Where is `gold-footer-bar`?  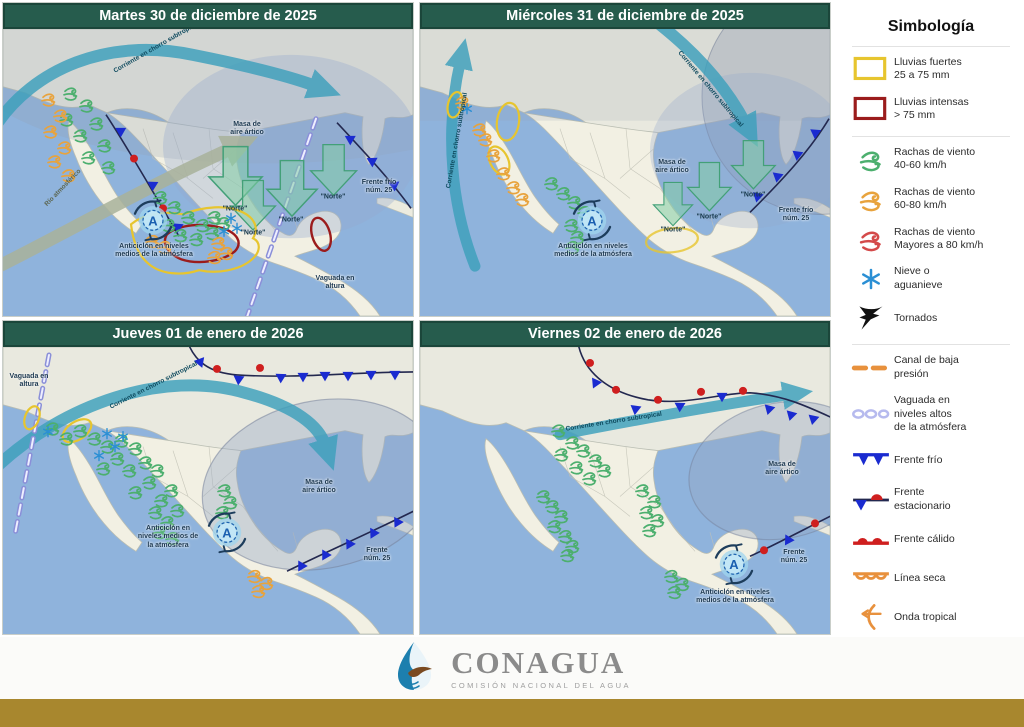
gold-footer-bar is located at coordinates (512, 713).